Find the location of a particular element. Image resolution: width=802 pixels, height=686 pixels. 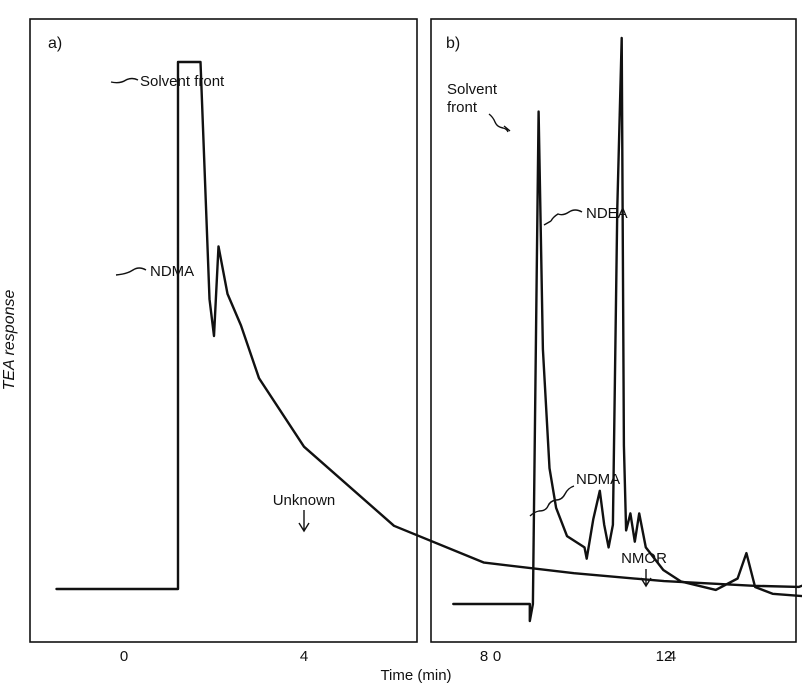

panel-a-label: a) is located at coordinates (55, 43).